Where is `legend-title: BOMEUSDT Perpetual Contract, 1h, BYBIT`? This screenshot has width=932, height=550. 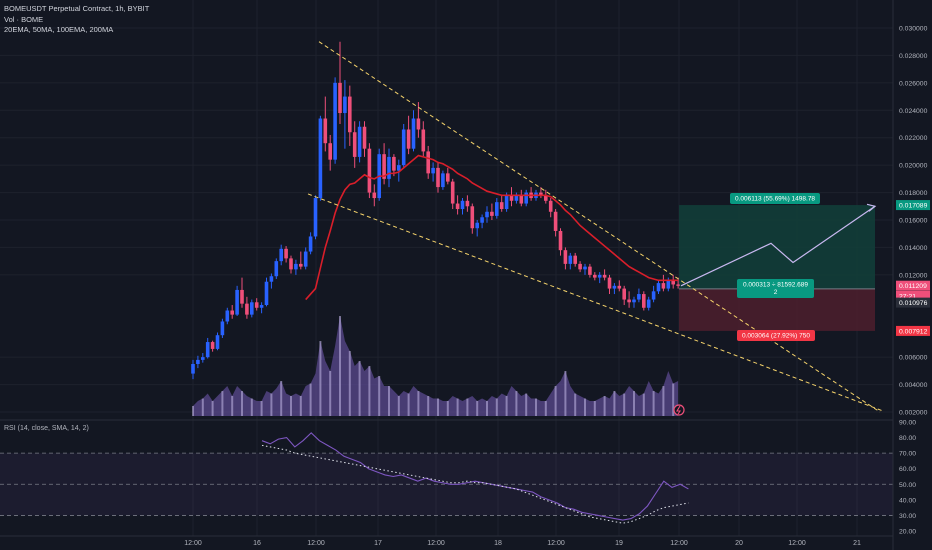
legend-title: BOMEUSDT Perpetual Contract, 1h, BYBIT is located at coordinates (77, 8).